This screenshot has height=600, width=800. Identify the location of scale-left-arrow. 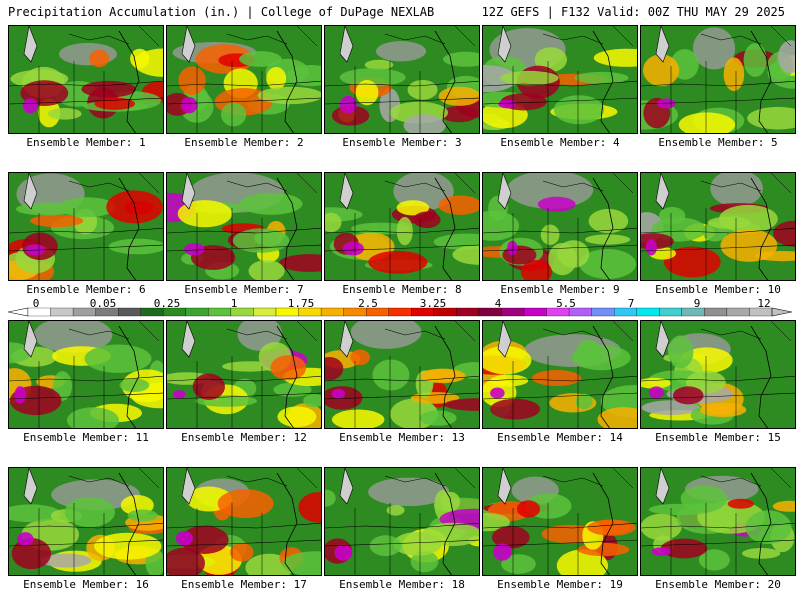
(18, 312).